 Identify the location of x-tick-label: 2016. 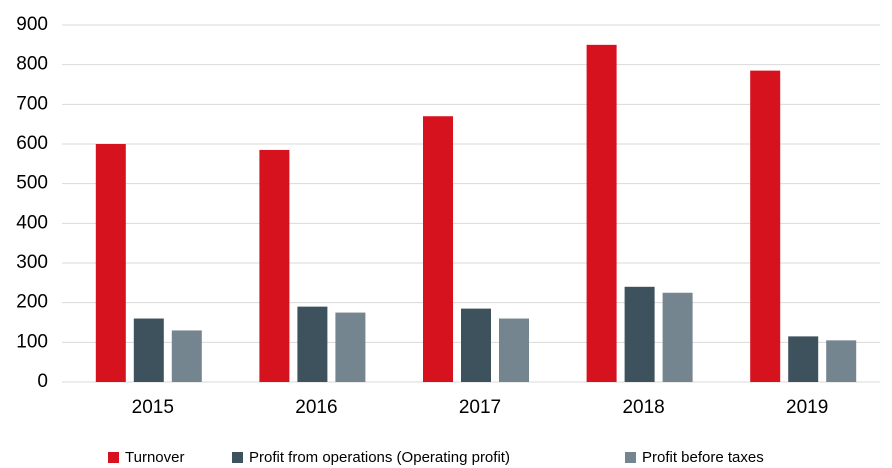
(316, 407).